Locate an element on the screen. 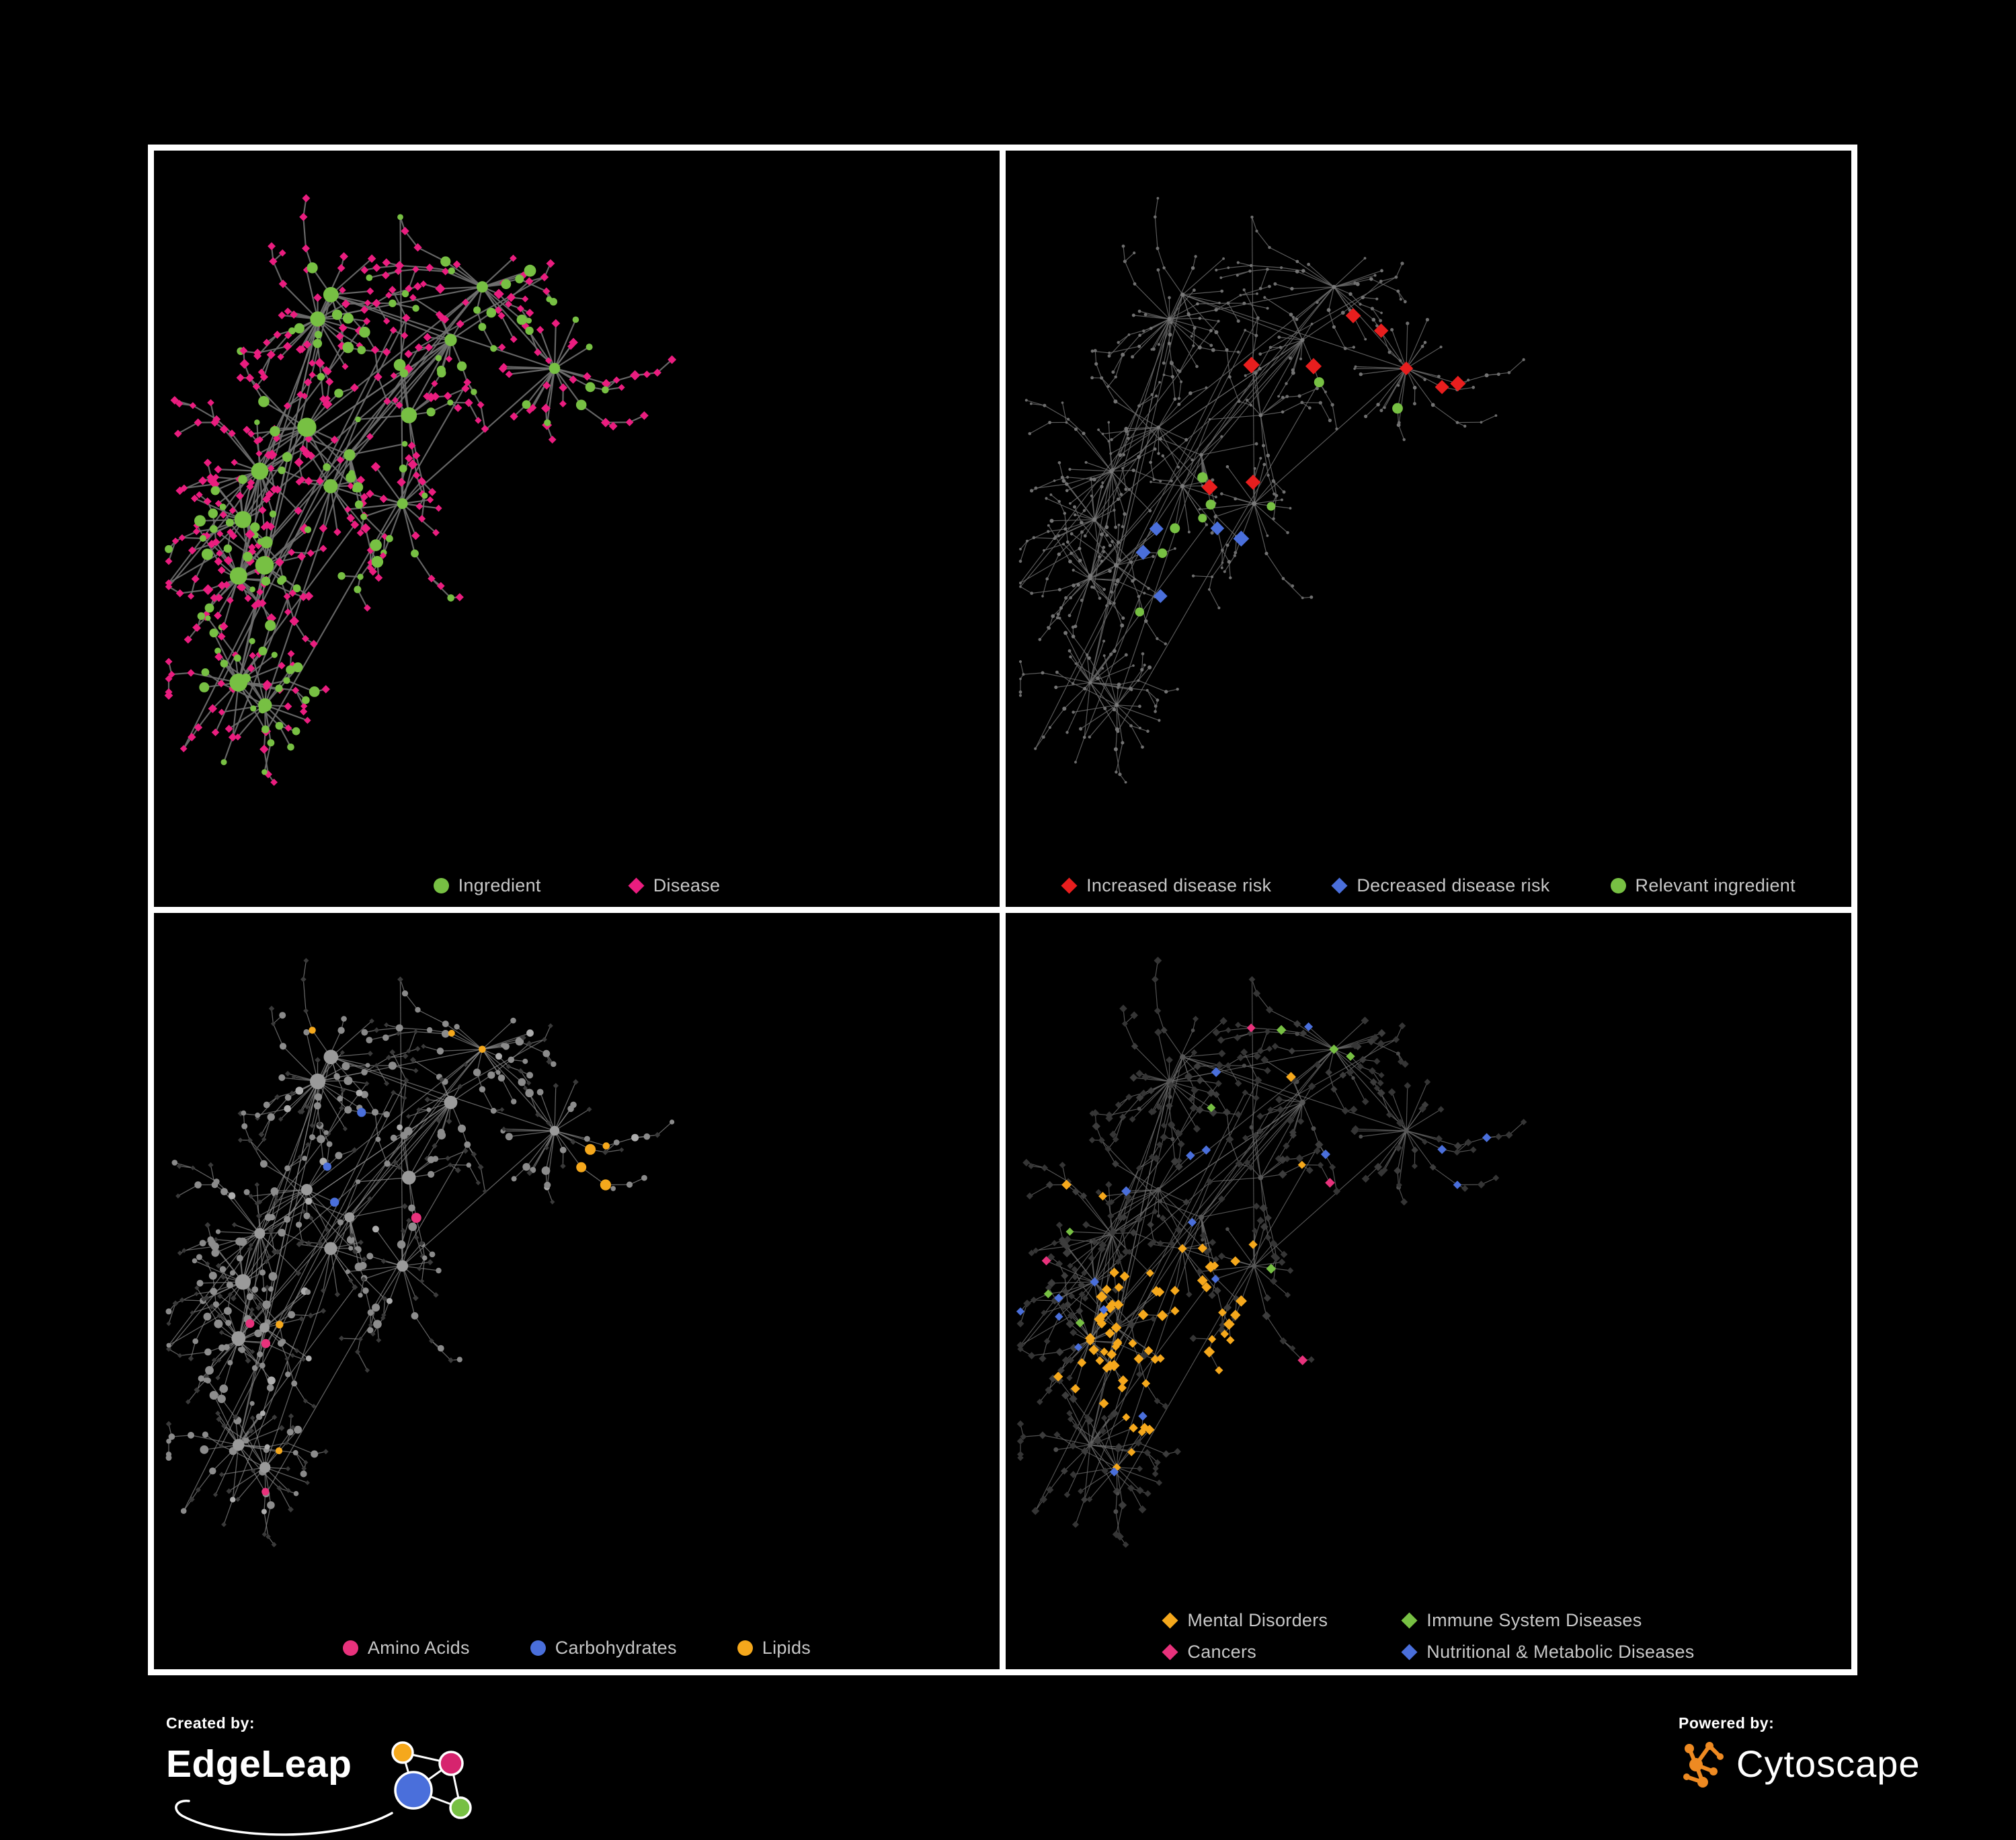 Image resolution: width=2016 pixels, height=1840 pixels. legend-item-amino-acids: Amino Acids is located at coordinates (406, 1648).